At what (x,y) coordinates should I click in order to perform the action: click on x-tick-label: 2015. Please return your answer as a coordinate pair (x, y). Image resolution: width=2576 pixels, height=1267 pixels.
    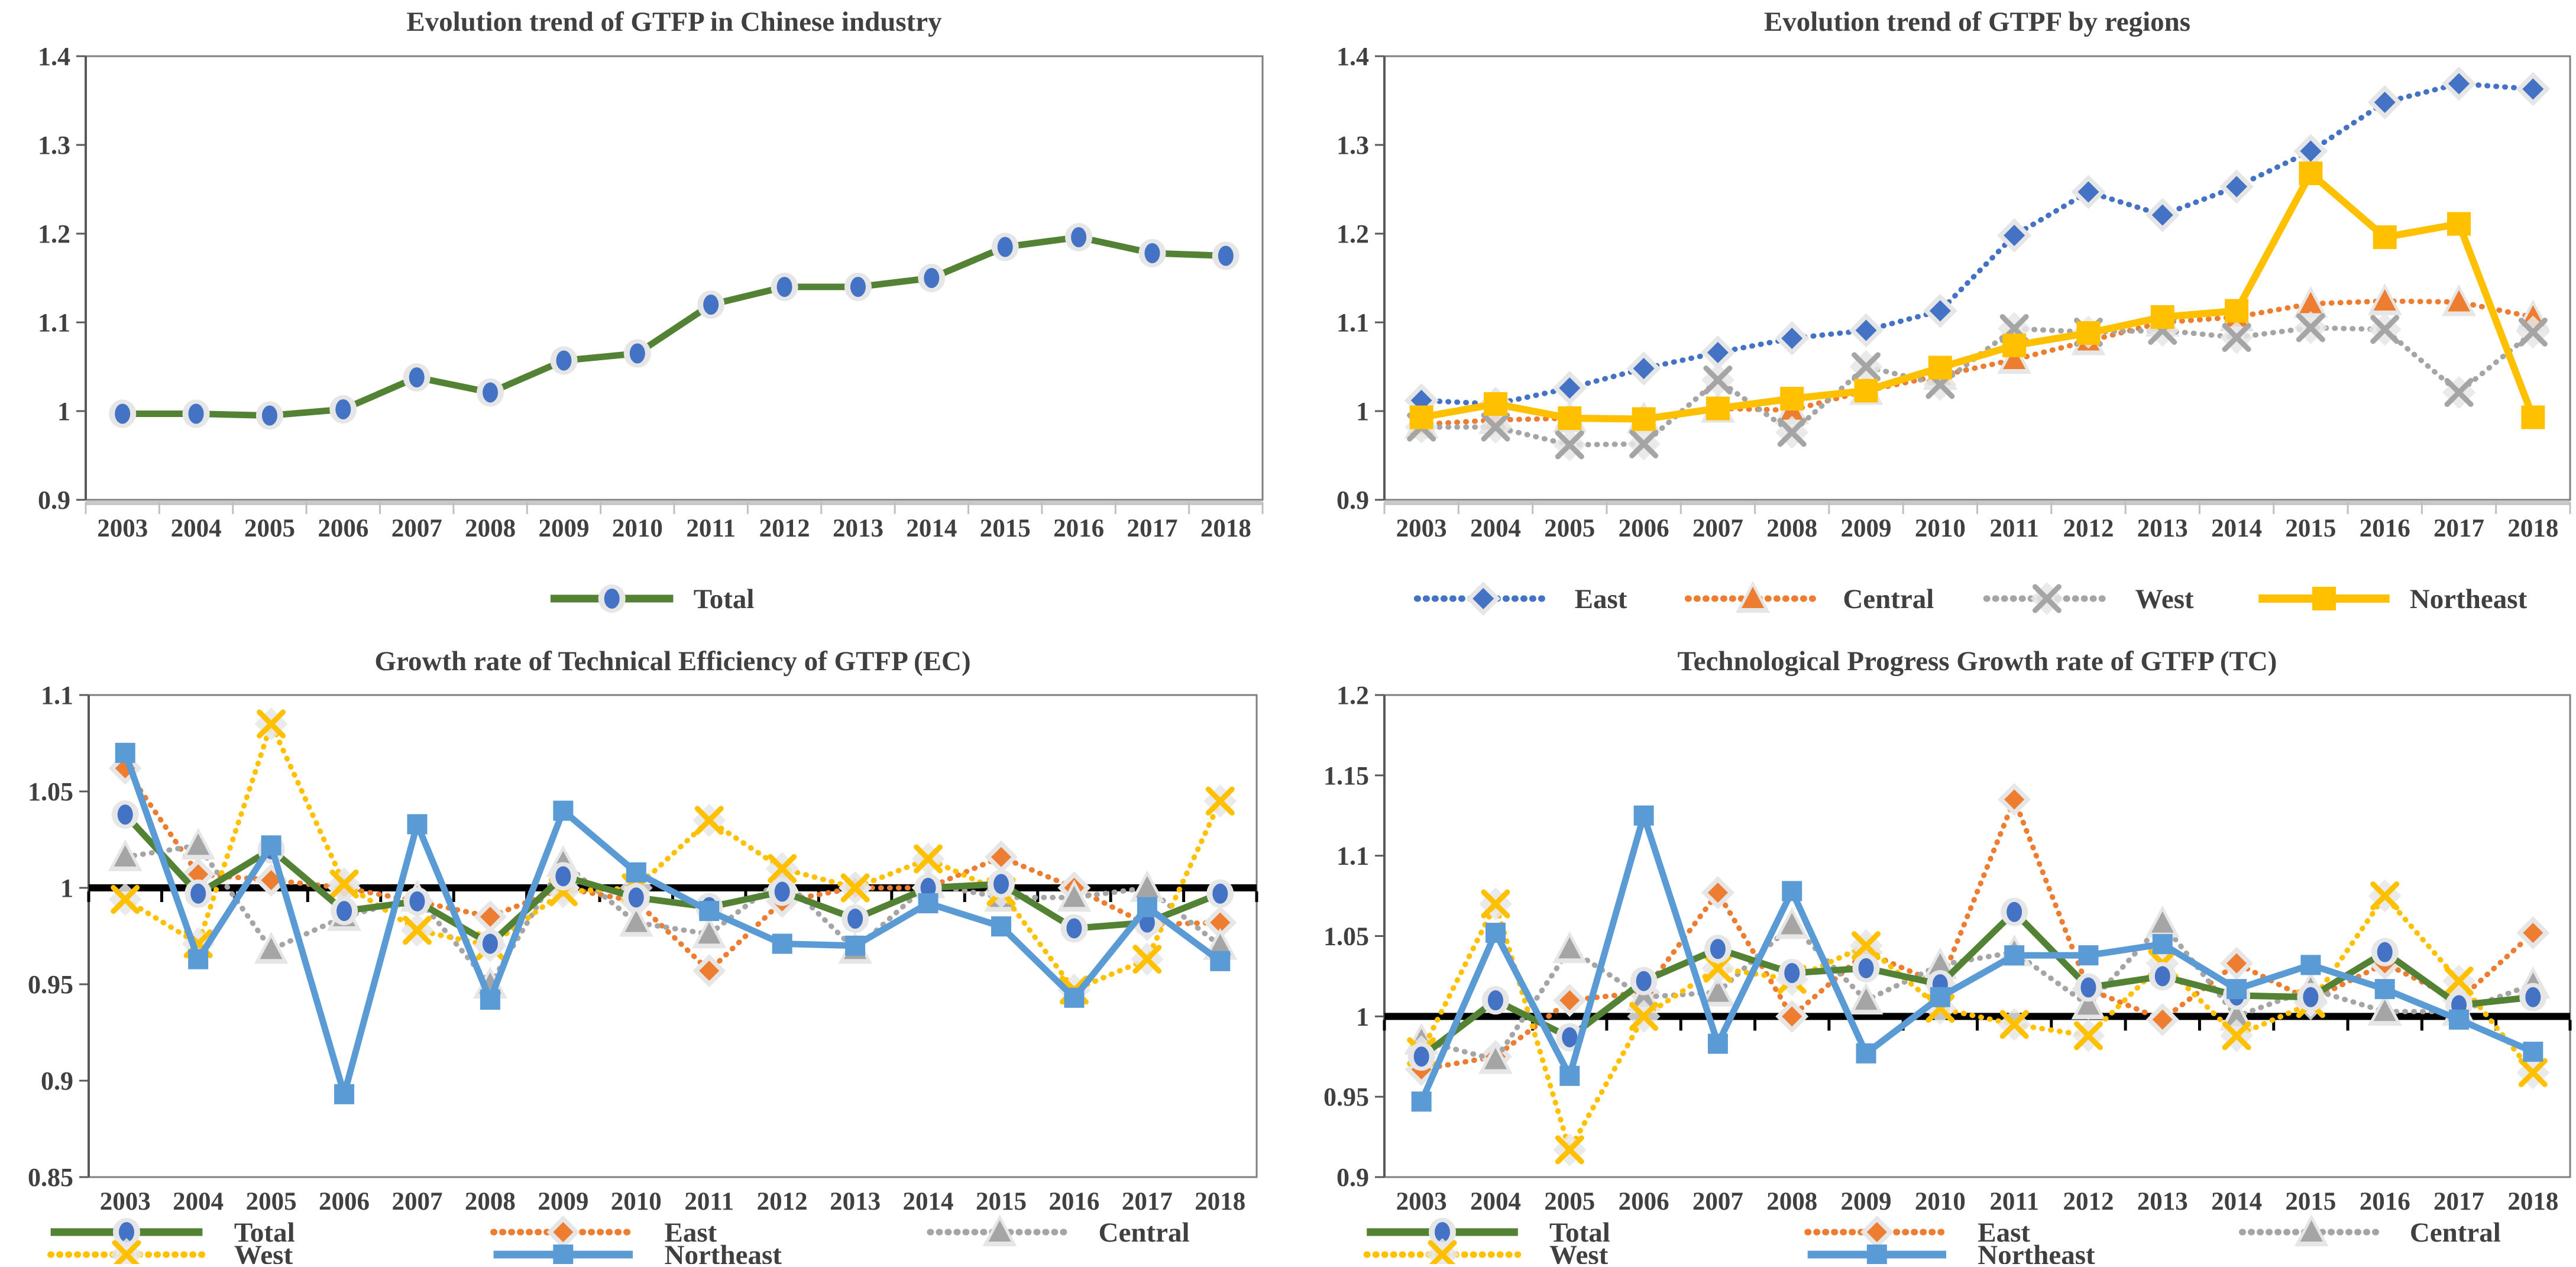
    Looking at the image, I should click on (1006, 528).